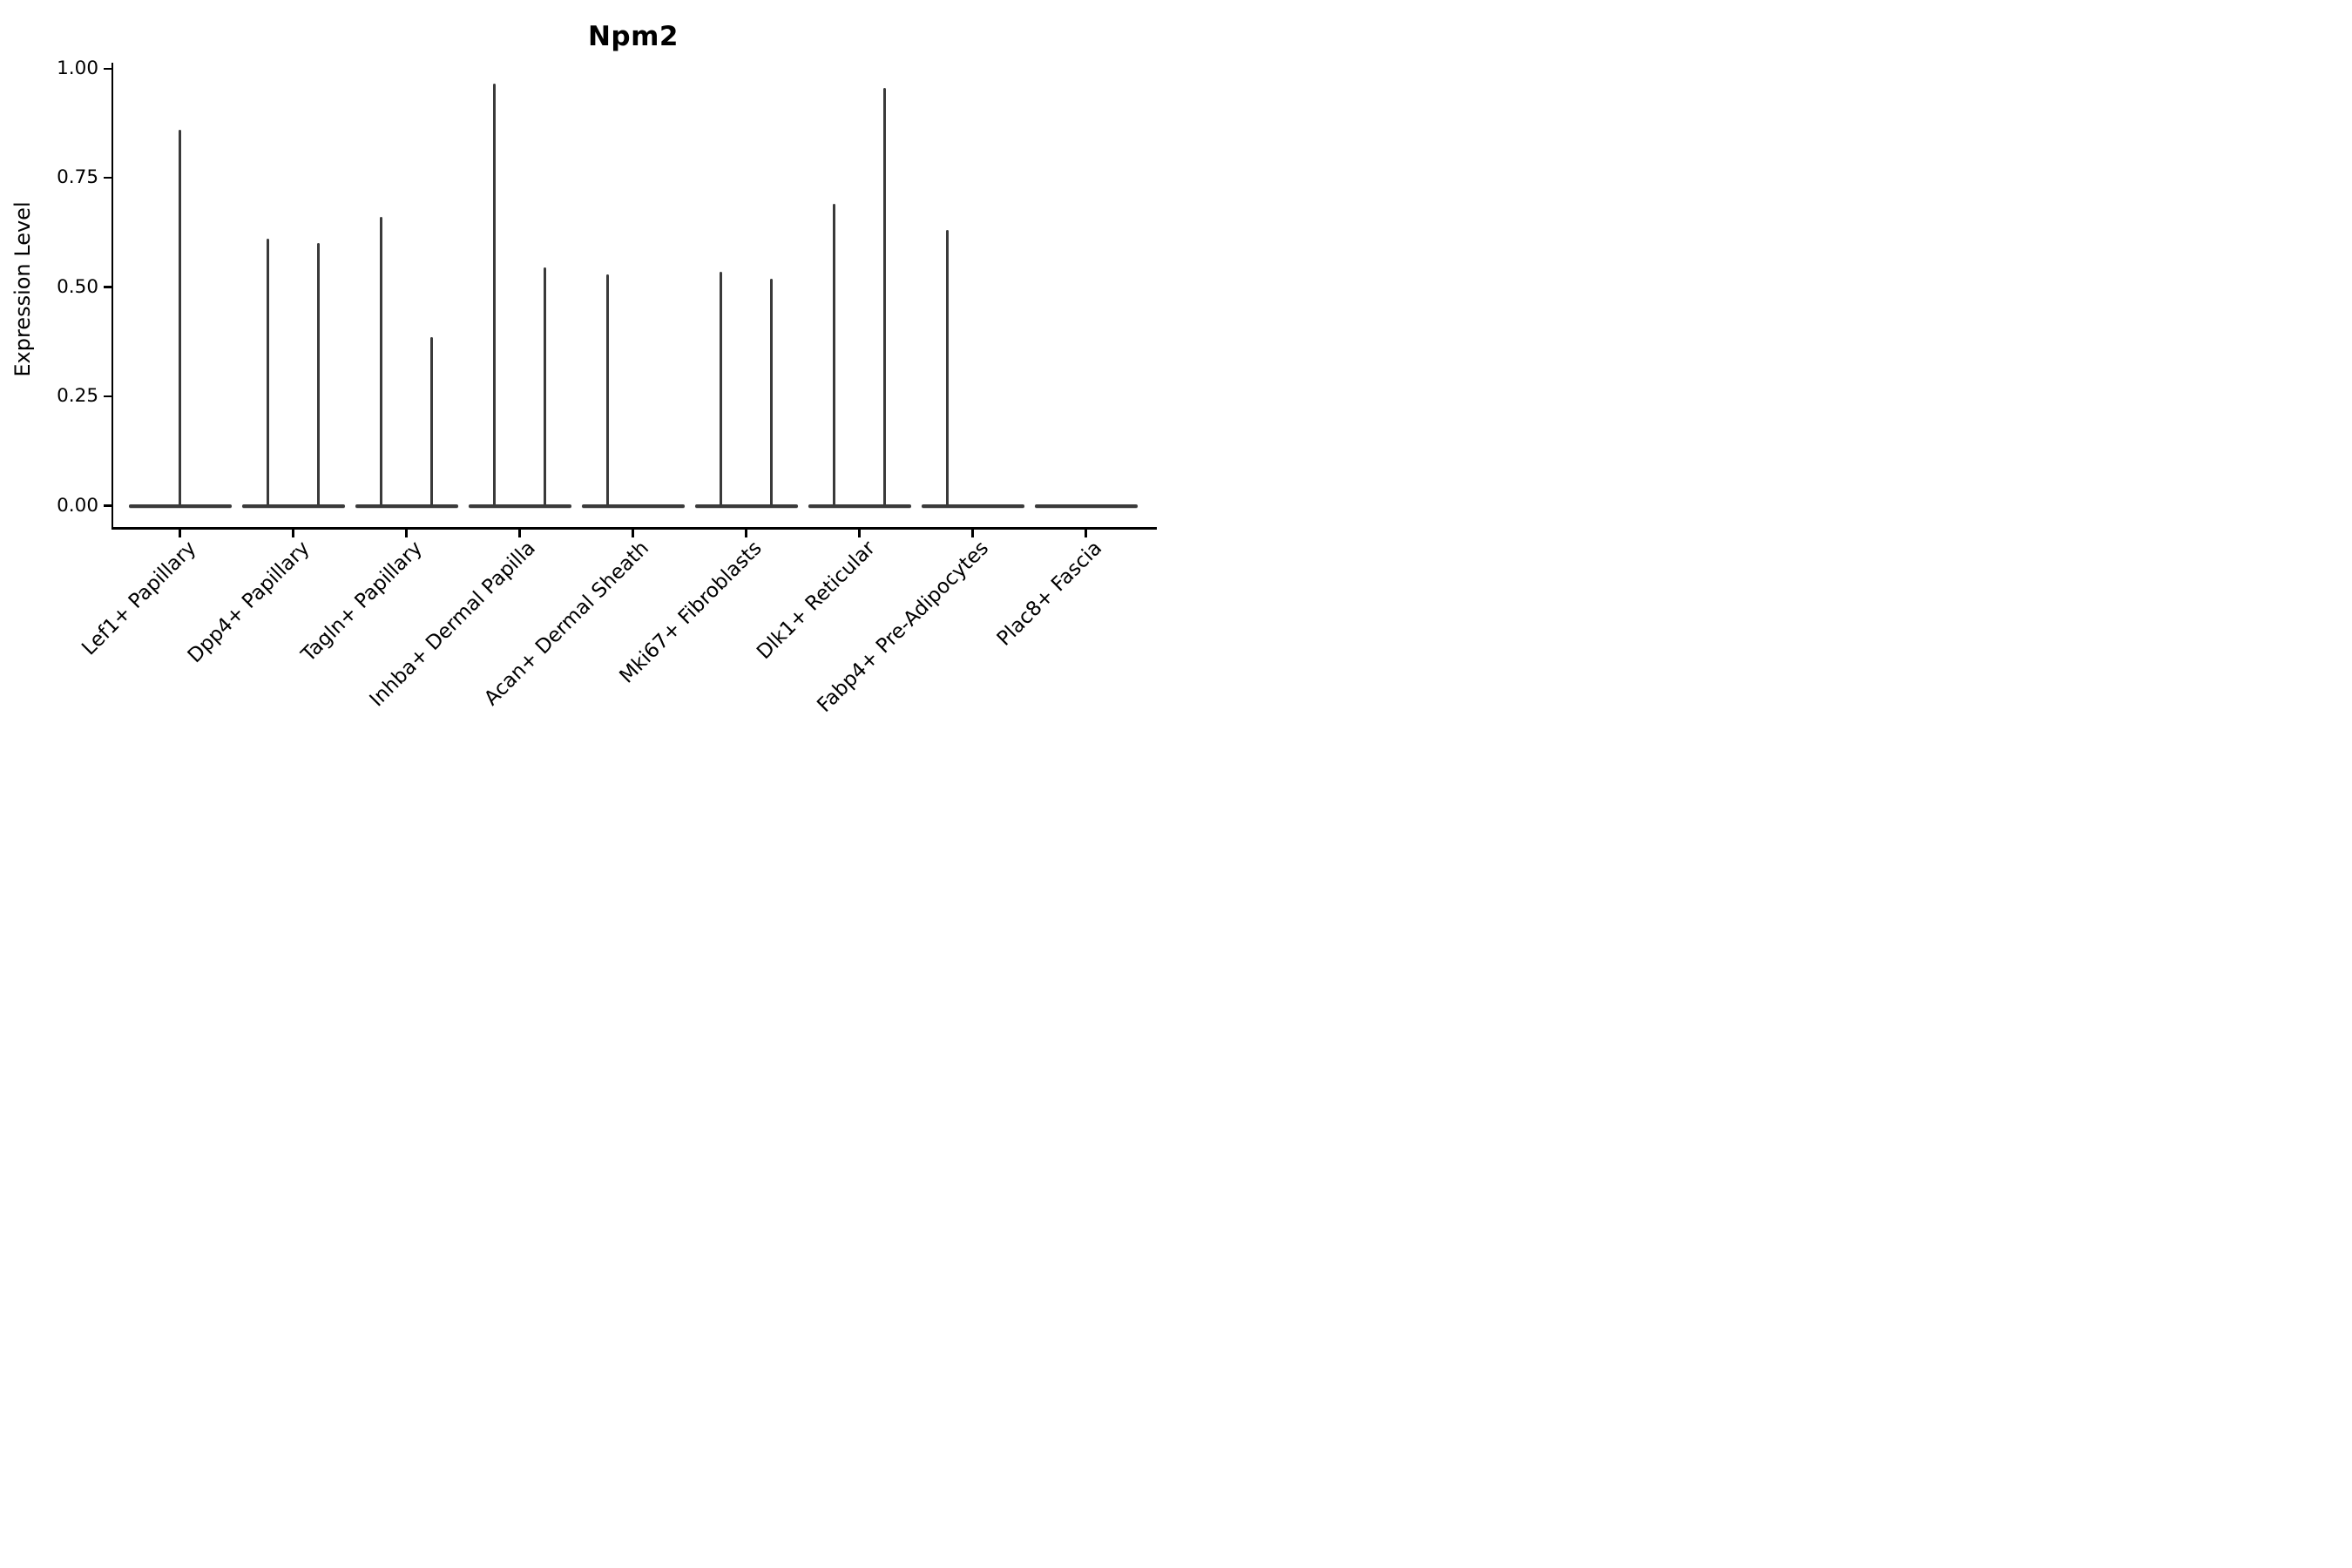 The height and width of the screenshot is (1568, 2352). I want to click on y-tick-0.50, so click(108, 287).